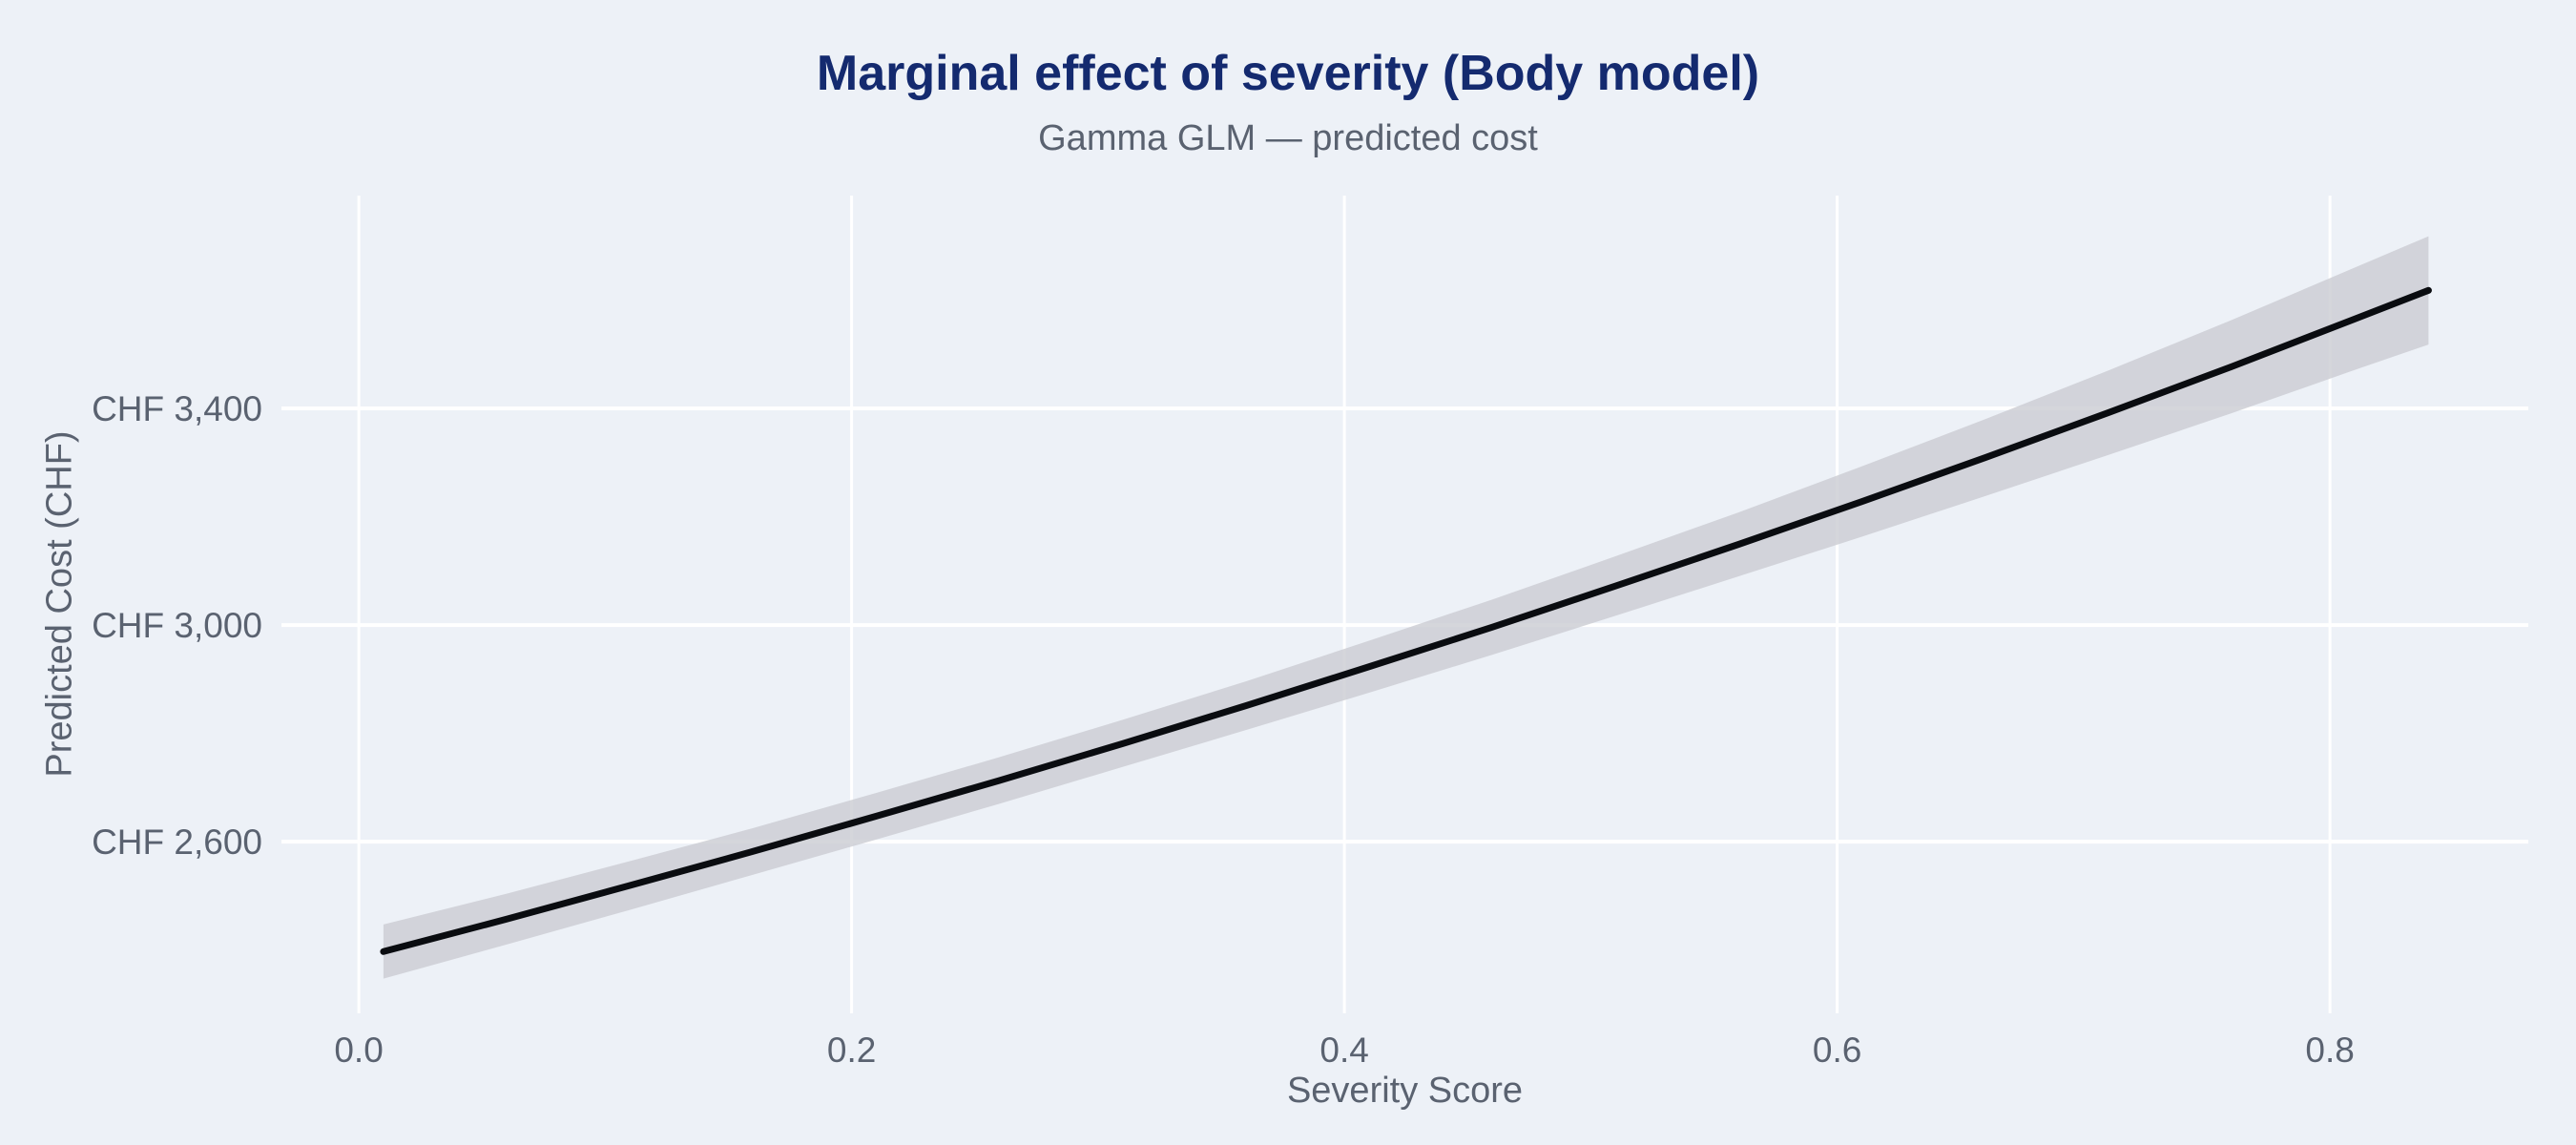 The height and width of the screenshot is (1145, 2576). What do you see at coordinates (2329, 1050) in the screenshot?
I see `x-tick-label: 0.8` at bounding box center [2329, 1050].